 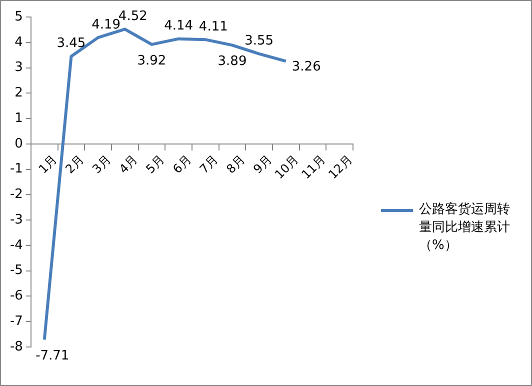 I want to click on data-label: -7.71, so click(x=53, y=356).